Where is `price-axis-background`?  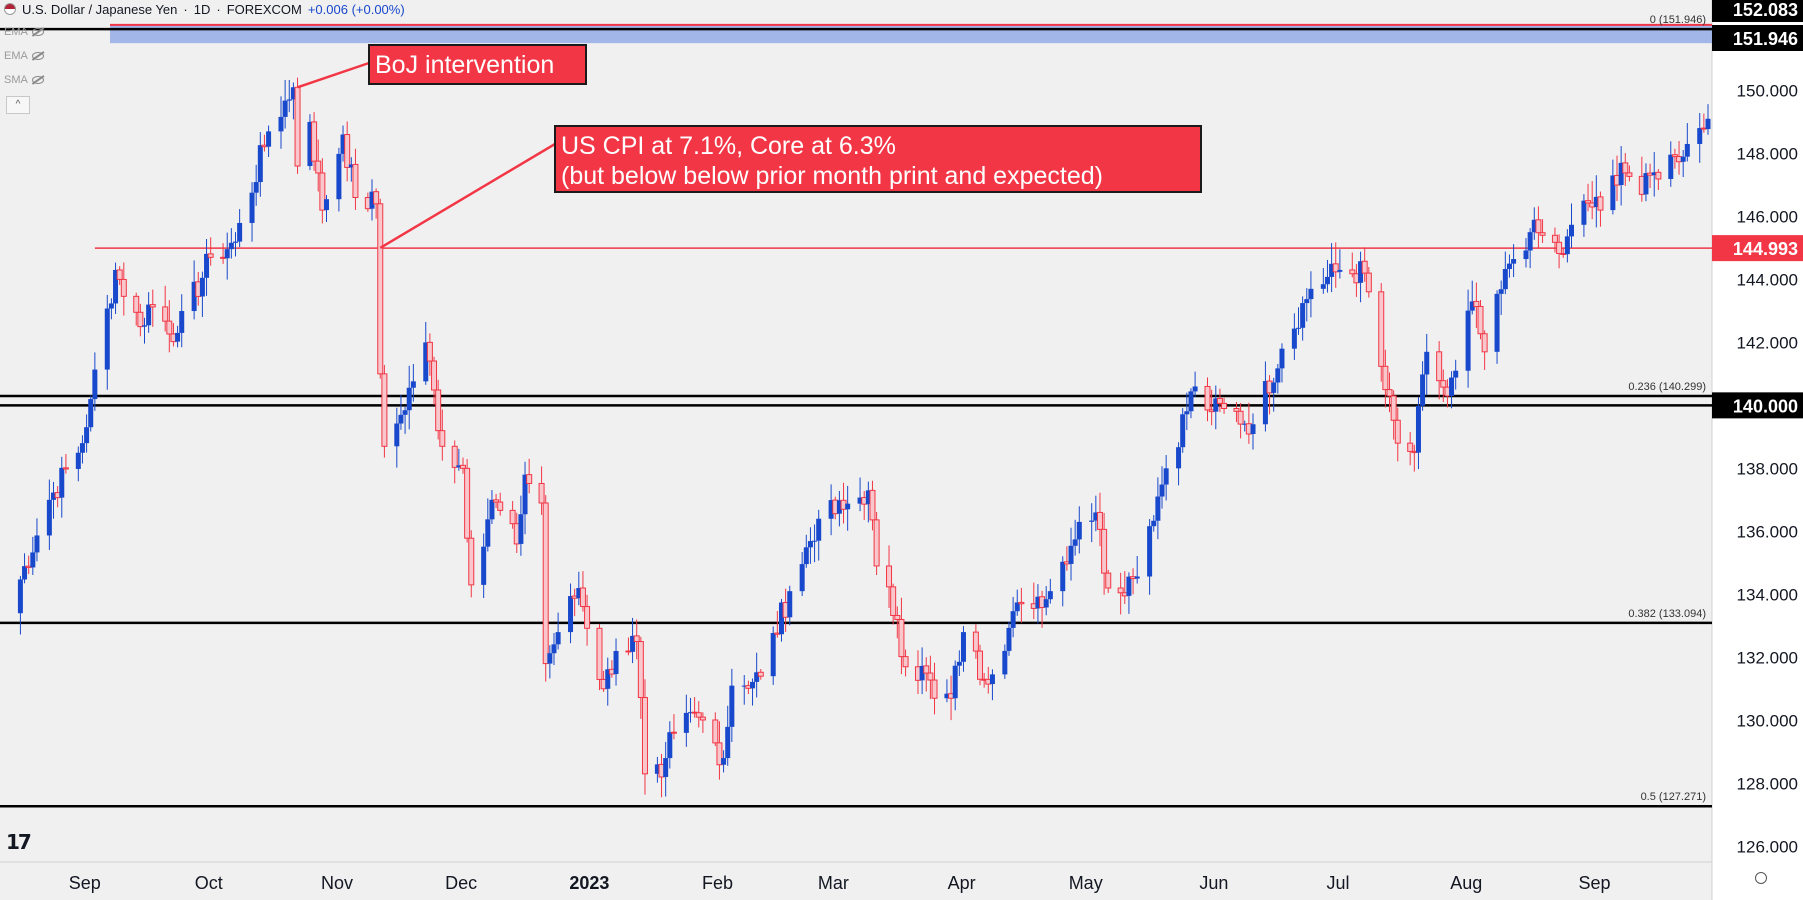 price-axis-background is located at coordinates (1757, 450).